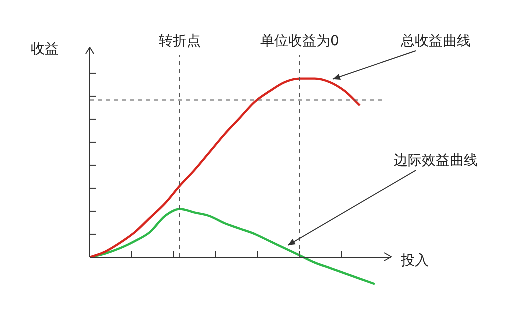  What do you see at coordinates (180, 42) in the screenshot?
I see `text: 转折点` at bounding box center [180, 42].